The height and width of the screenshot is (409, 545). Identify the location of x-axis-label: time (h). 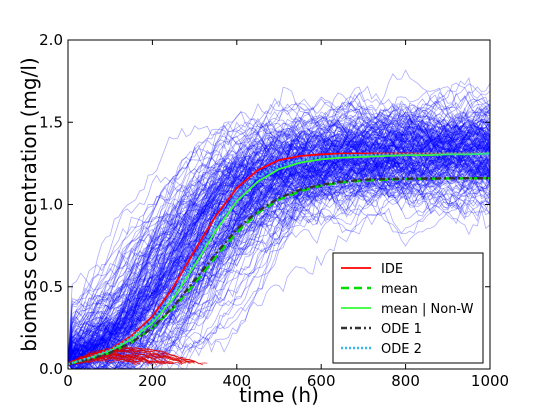
(279, 395).